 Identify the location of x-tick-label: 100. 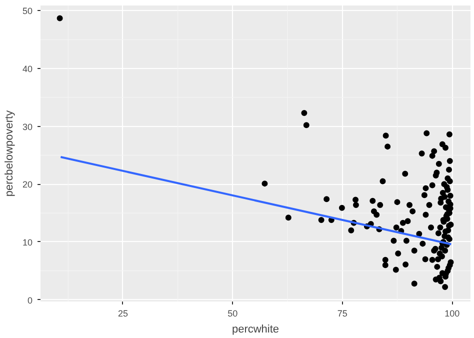
(452, 313).